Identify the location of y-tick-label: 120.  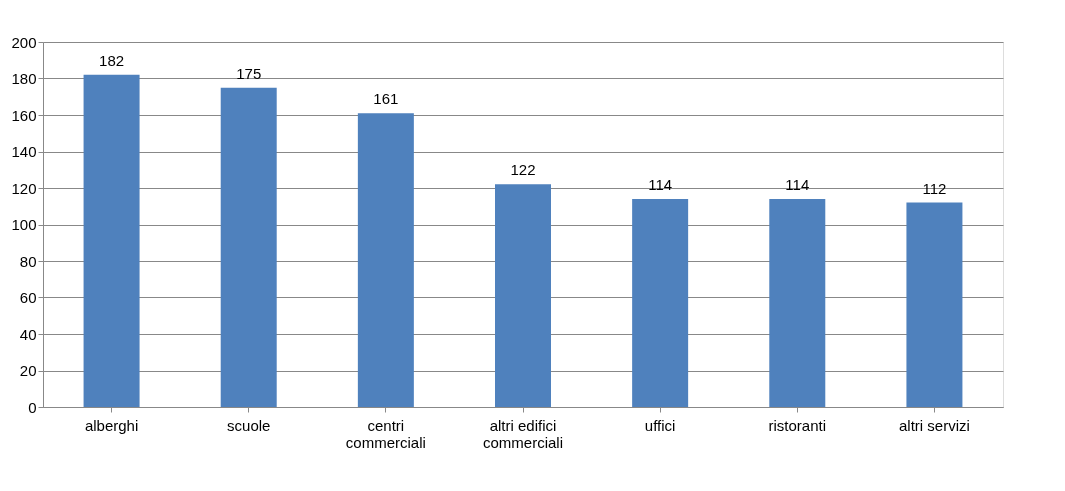
(24, 188).